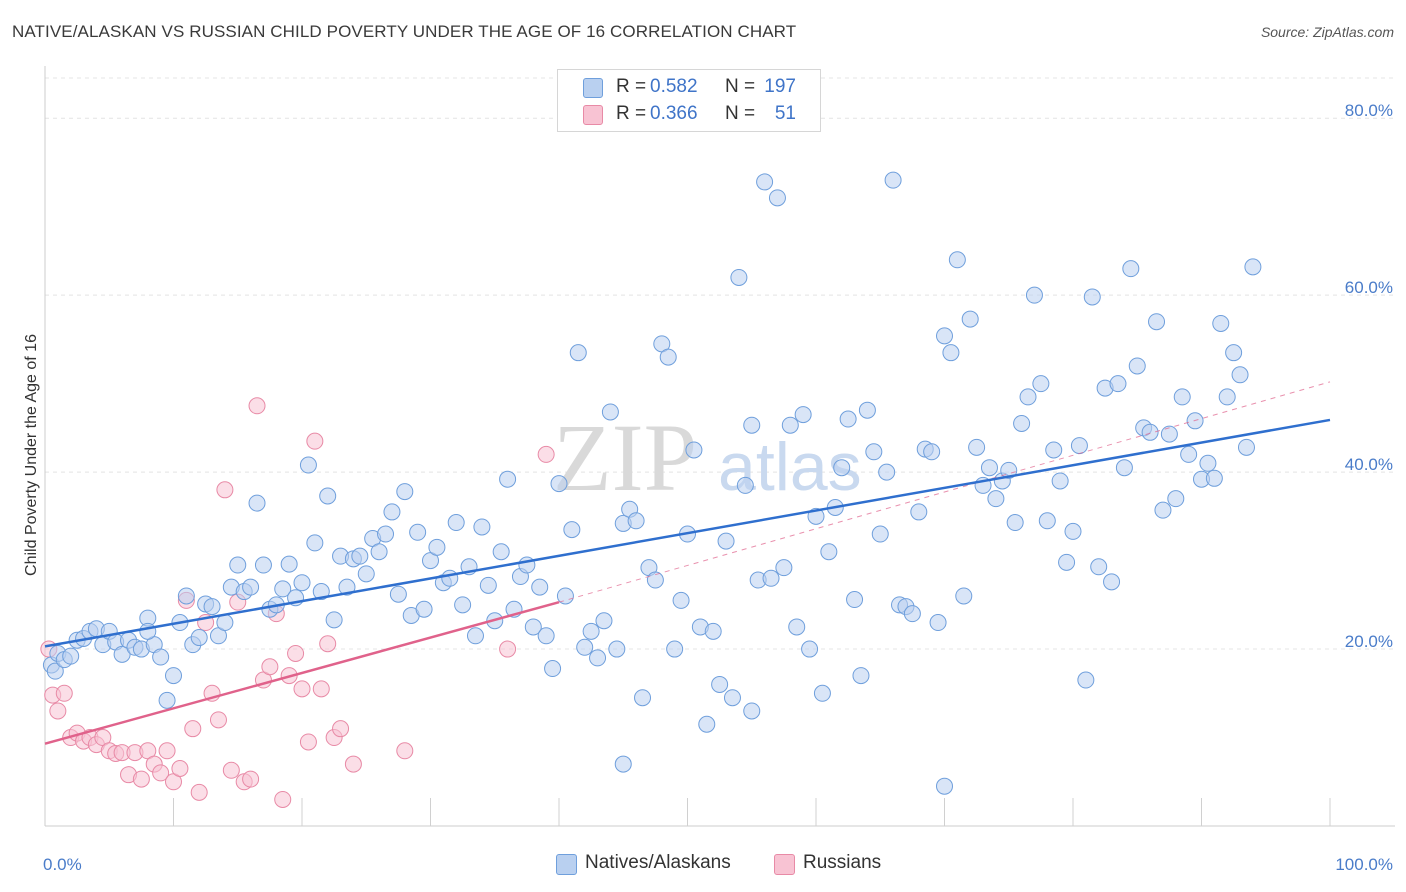 This screenshot has width=1406, height=892. What do you see at coordinates (566, 864) in the screenshot?
I see `bottom-legend-swatch-blue` at bounding box center [566, 864].